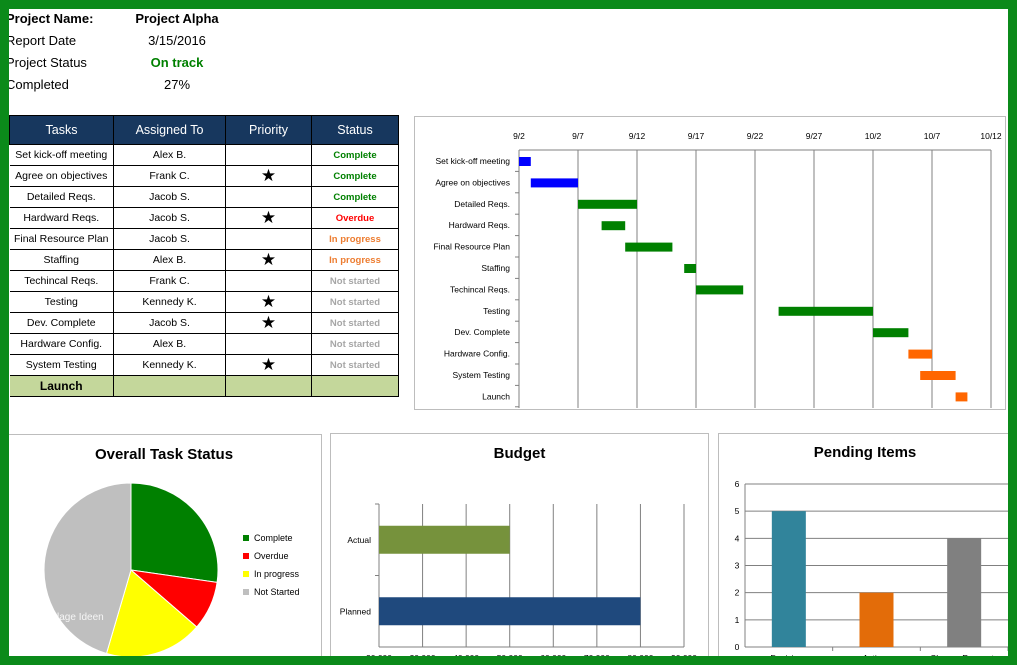 Image resolution: width=1017 pixels, height=665 pixels. Describe the element at coordinates (48, 62) in the screenshot. I see `project-status-label: Project Status` at that location.